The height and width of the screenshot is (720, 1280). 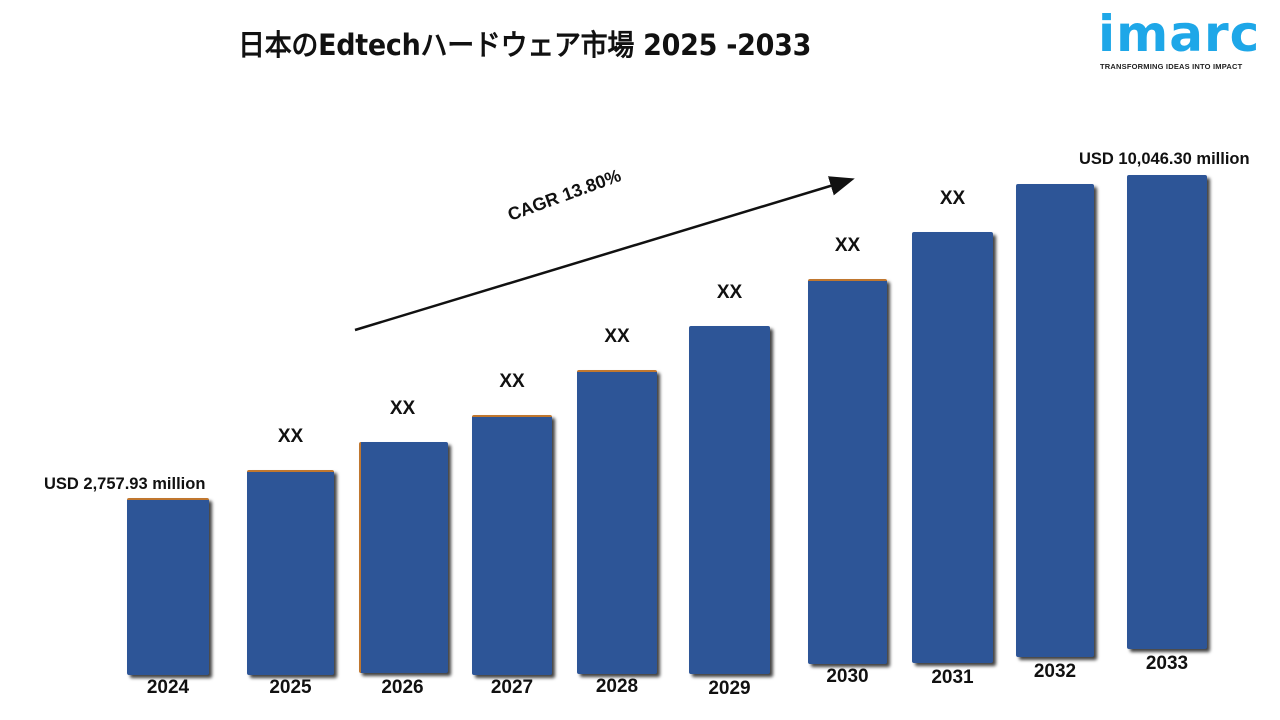 What do you see at coordinates (729, 688) in the screenshot?
I see `x-axis-year-label: 2029` at bounding box center [729, 688].